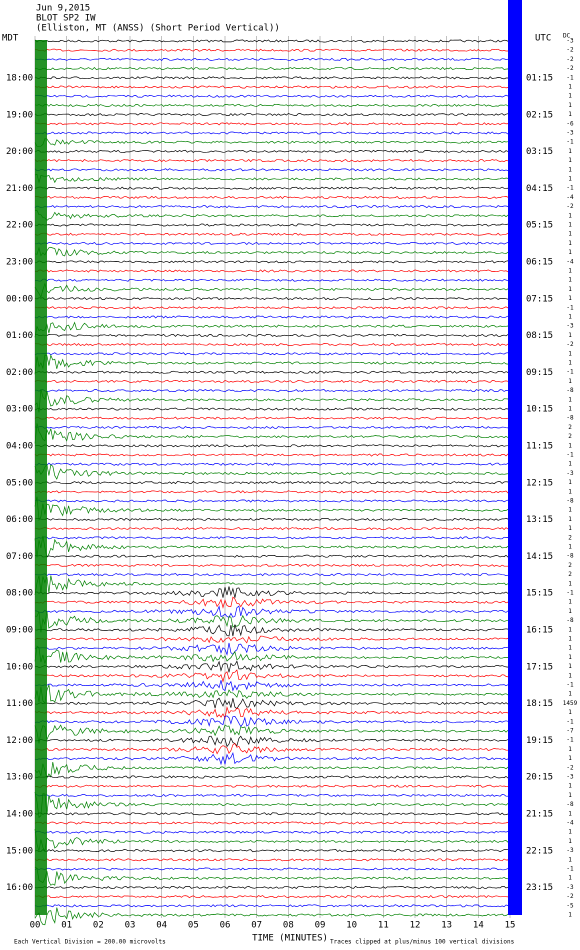 This screenshot has width=580, height=950. Describe the element at coordinates (515, 457) in the screenshot. I see `clipped-band` at that location.